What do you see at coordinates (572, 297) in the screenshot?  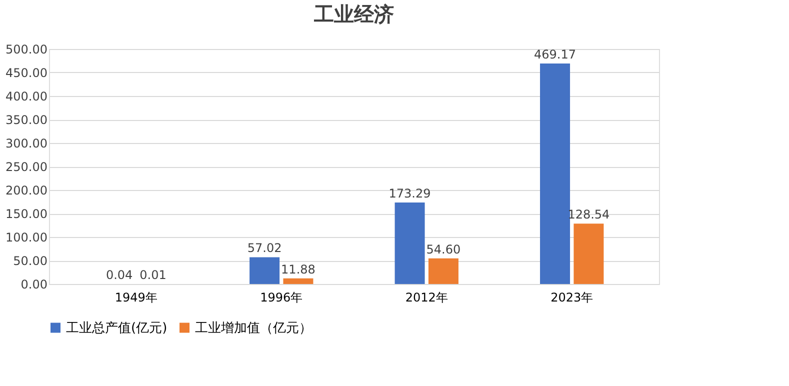 I see `x-tick-label: 2023年` at bounding box center [572, 297].